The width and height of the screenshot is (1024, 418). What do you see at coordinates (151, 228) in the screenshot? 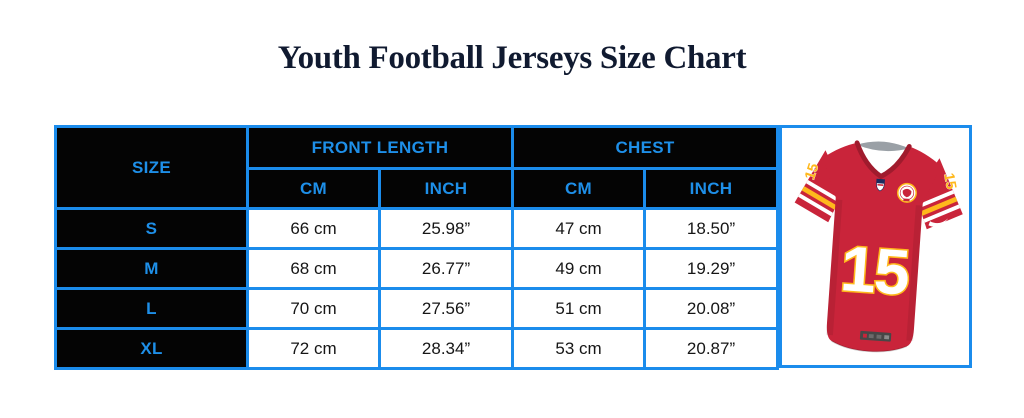
I see `size-label-s: S` at bounding box center [151, 228].